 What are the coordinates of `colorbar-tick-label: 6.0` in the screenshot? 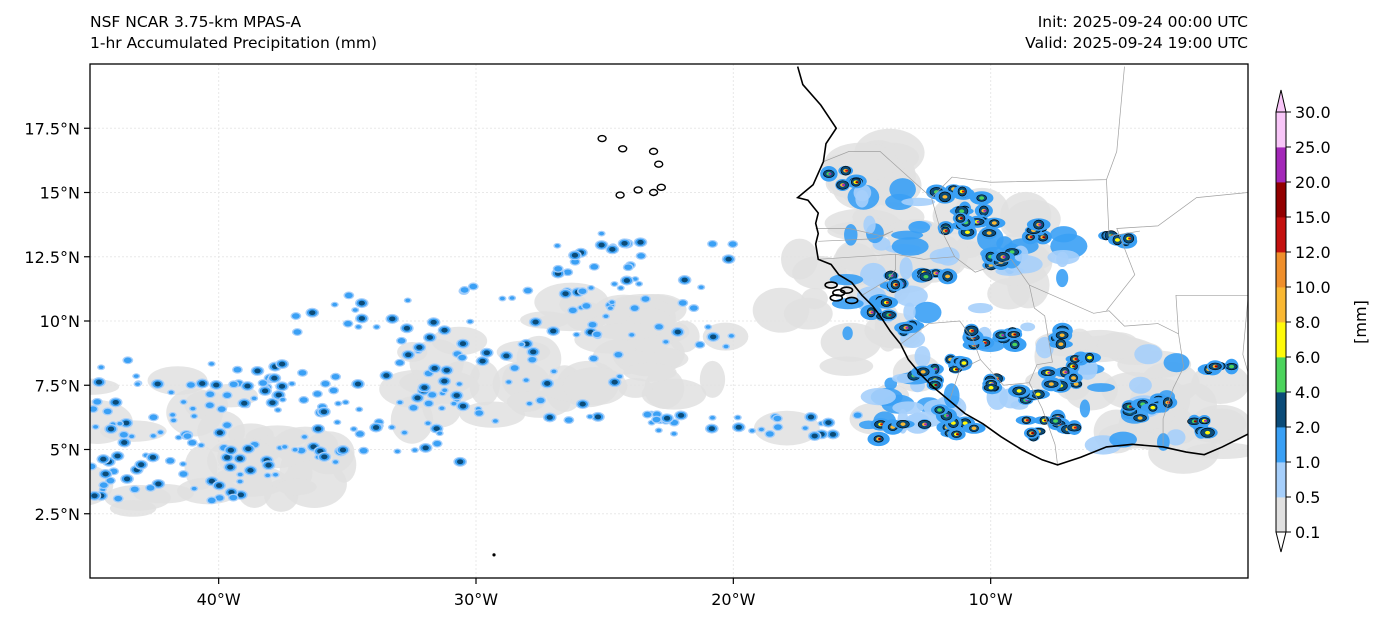 It's located at (1307, 357).